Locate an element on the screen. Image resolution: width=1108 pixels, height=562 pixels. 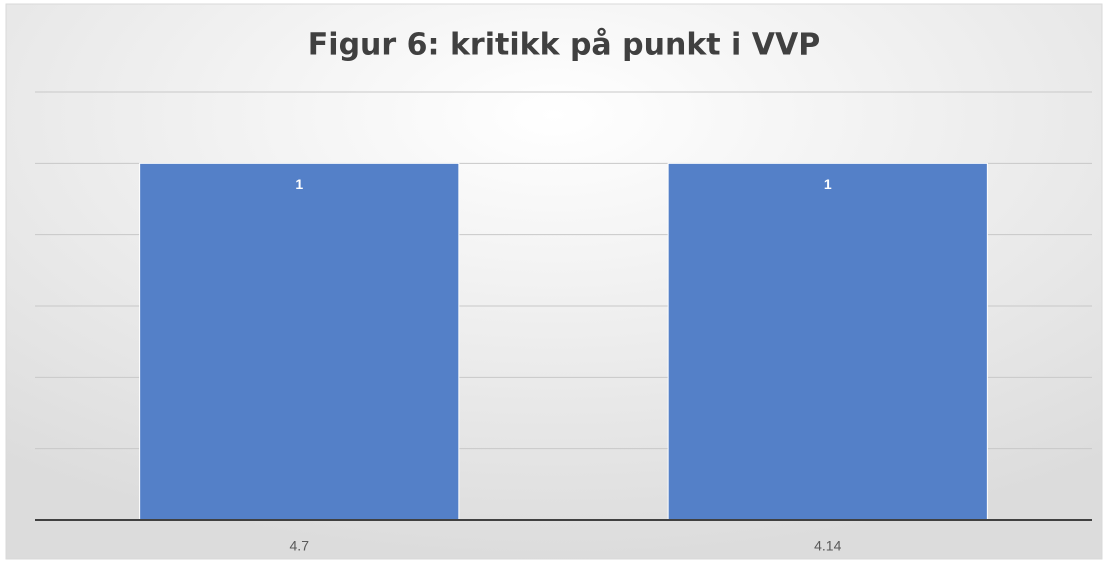
x-tick-label: 4.7 is located at coordinates (300, 546).